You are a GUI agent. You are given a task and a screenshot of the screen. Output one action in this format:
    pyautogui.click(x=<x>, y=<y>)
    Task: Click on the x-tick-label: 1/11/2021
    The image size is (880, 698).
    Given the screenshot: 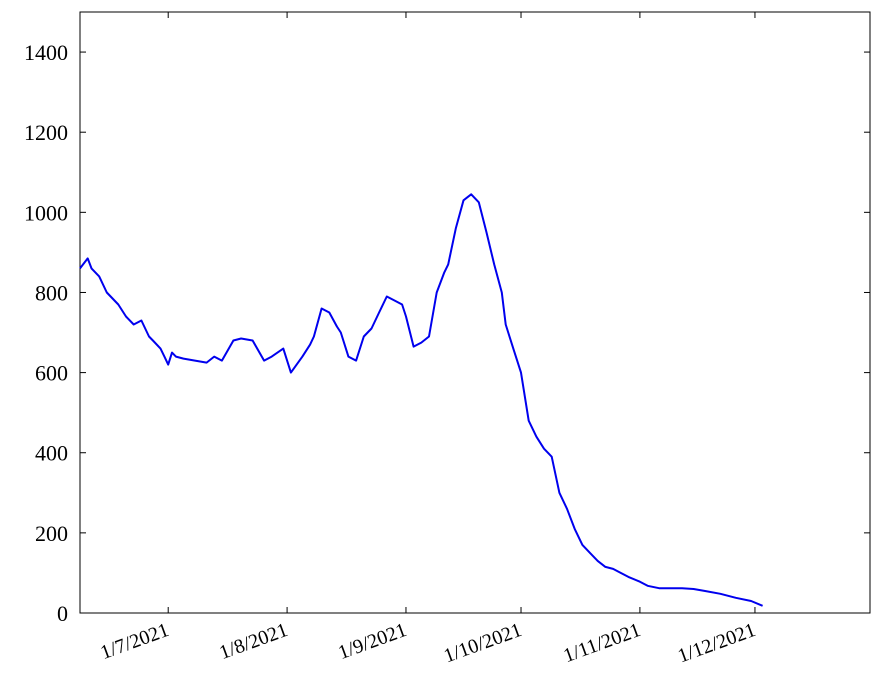 What is the action you would take?
    pyautogui.click(x=602, y=643)
    